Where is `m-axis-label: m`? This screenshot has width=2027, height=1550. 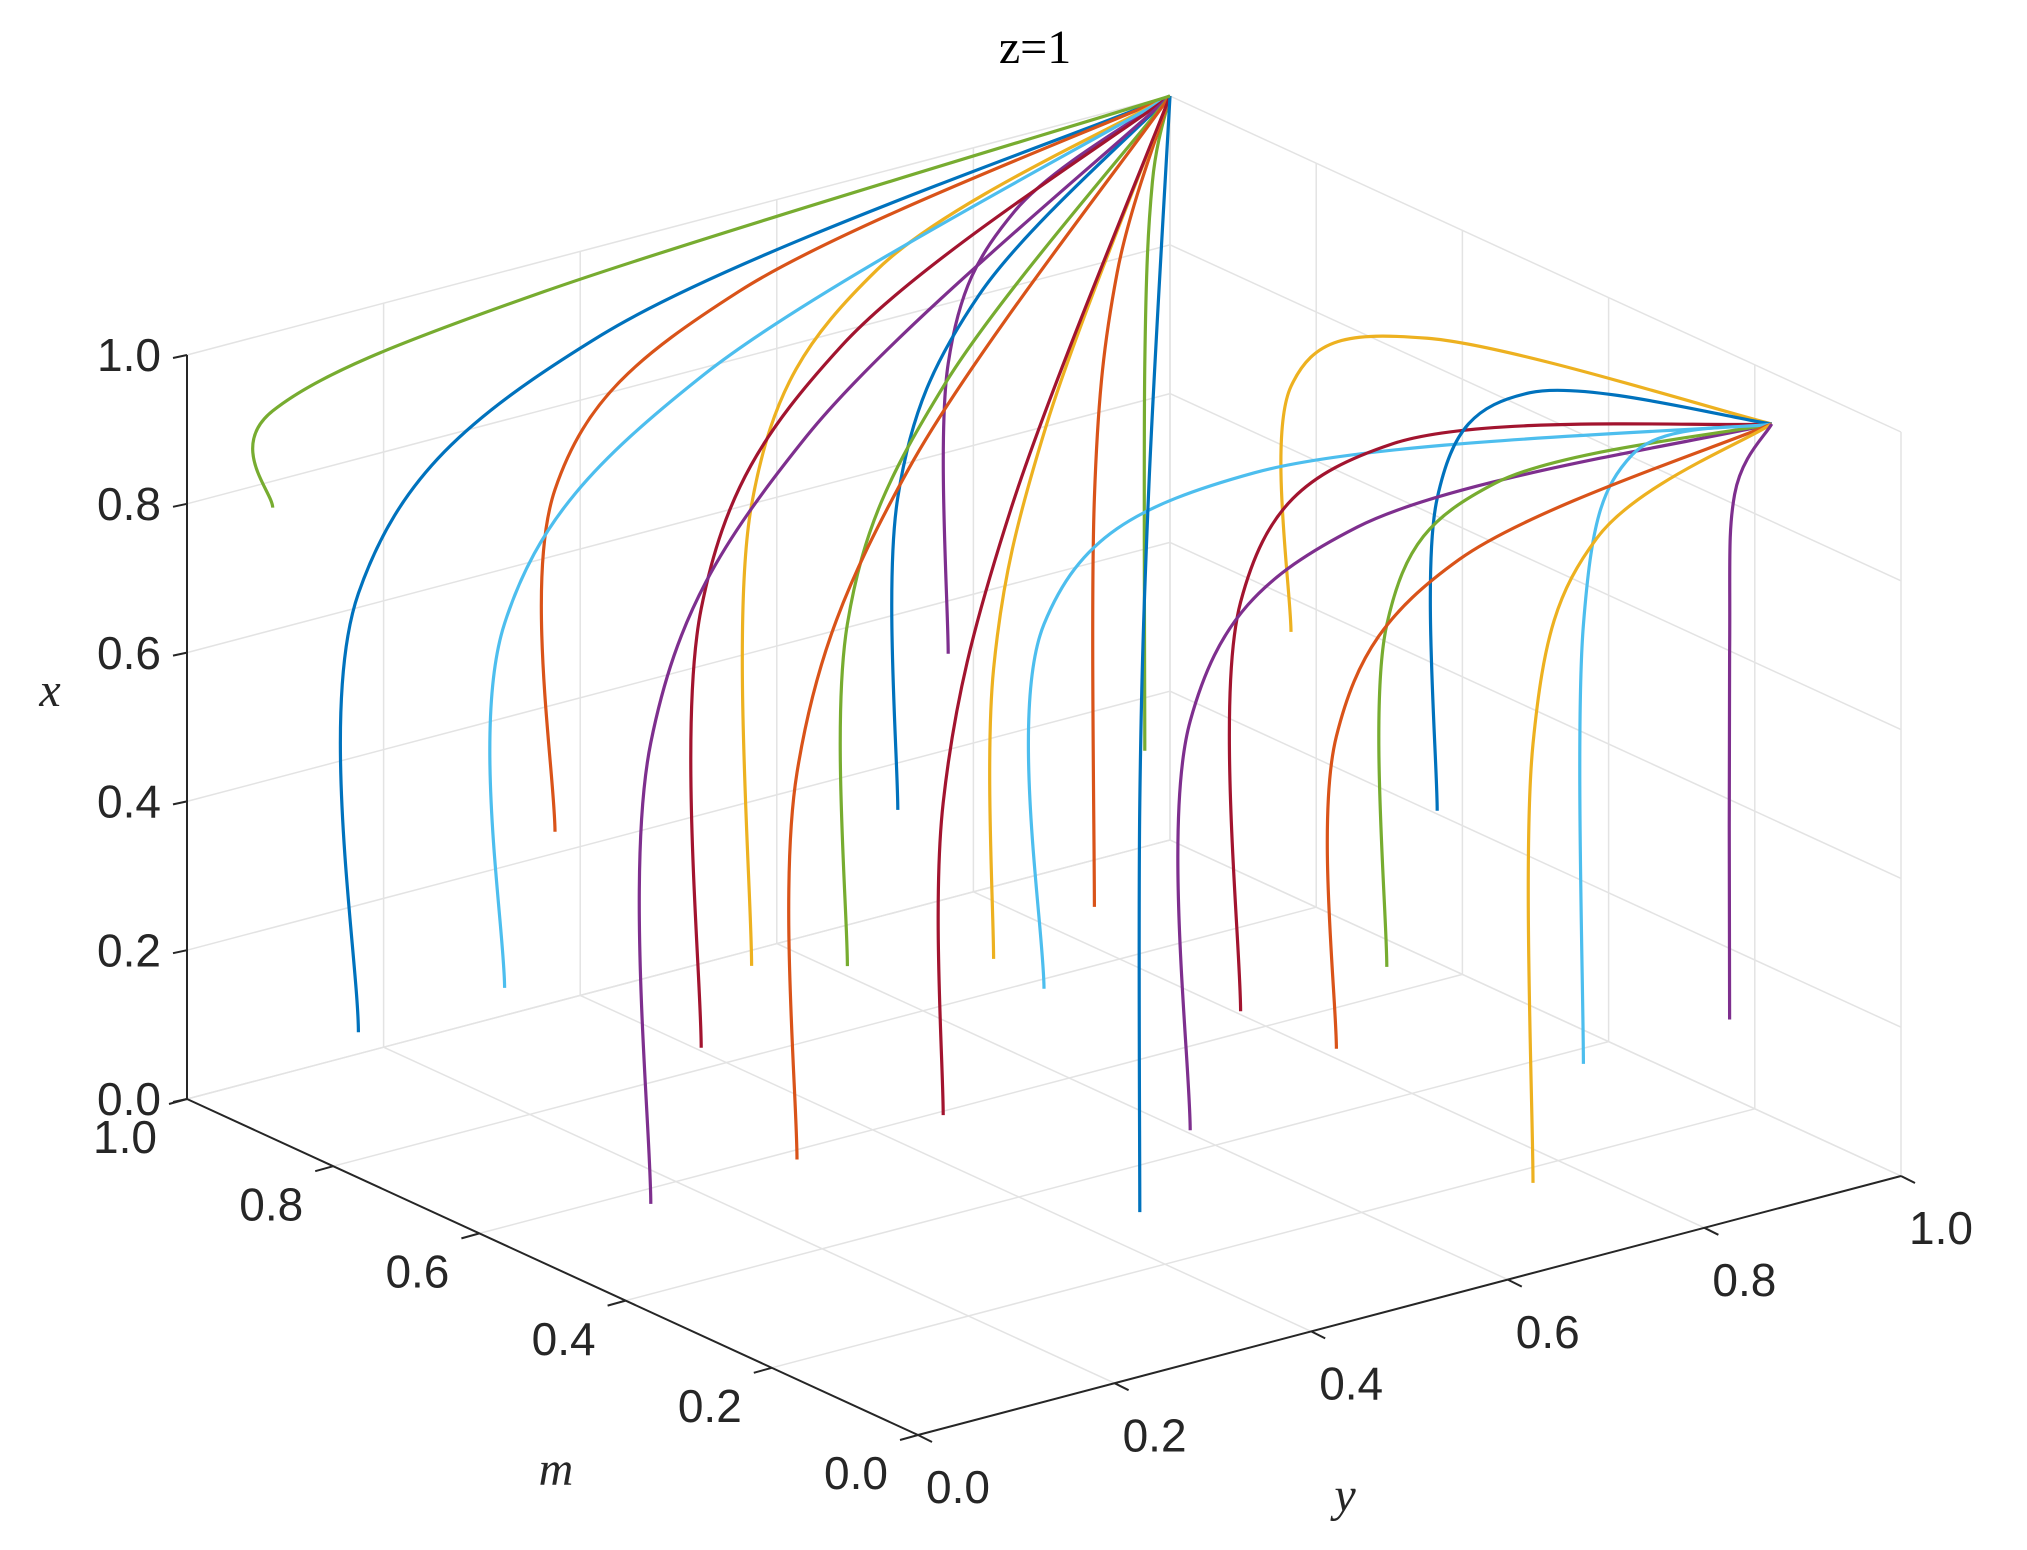
m-axis-label: m is located at coordinates (556, 1469).